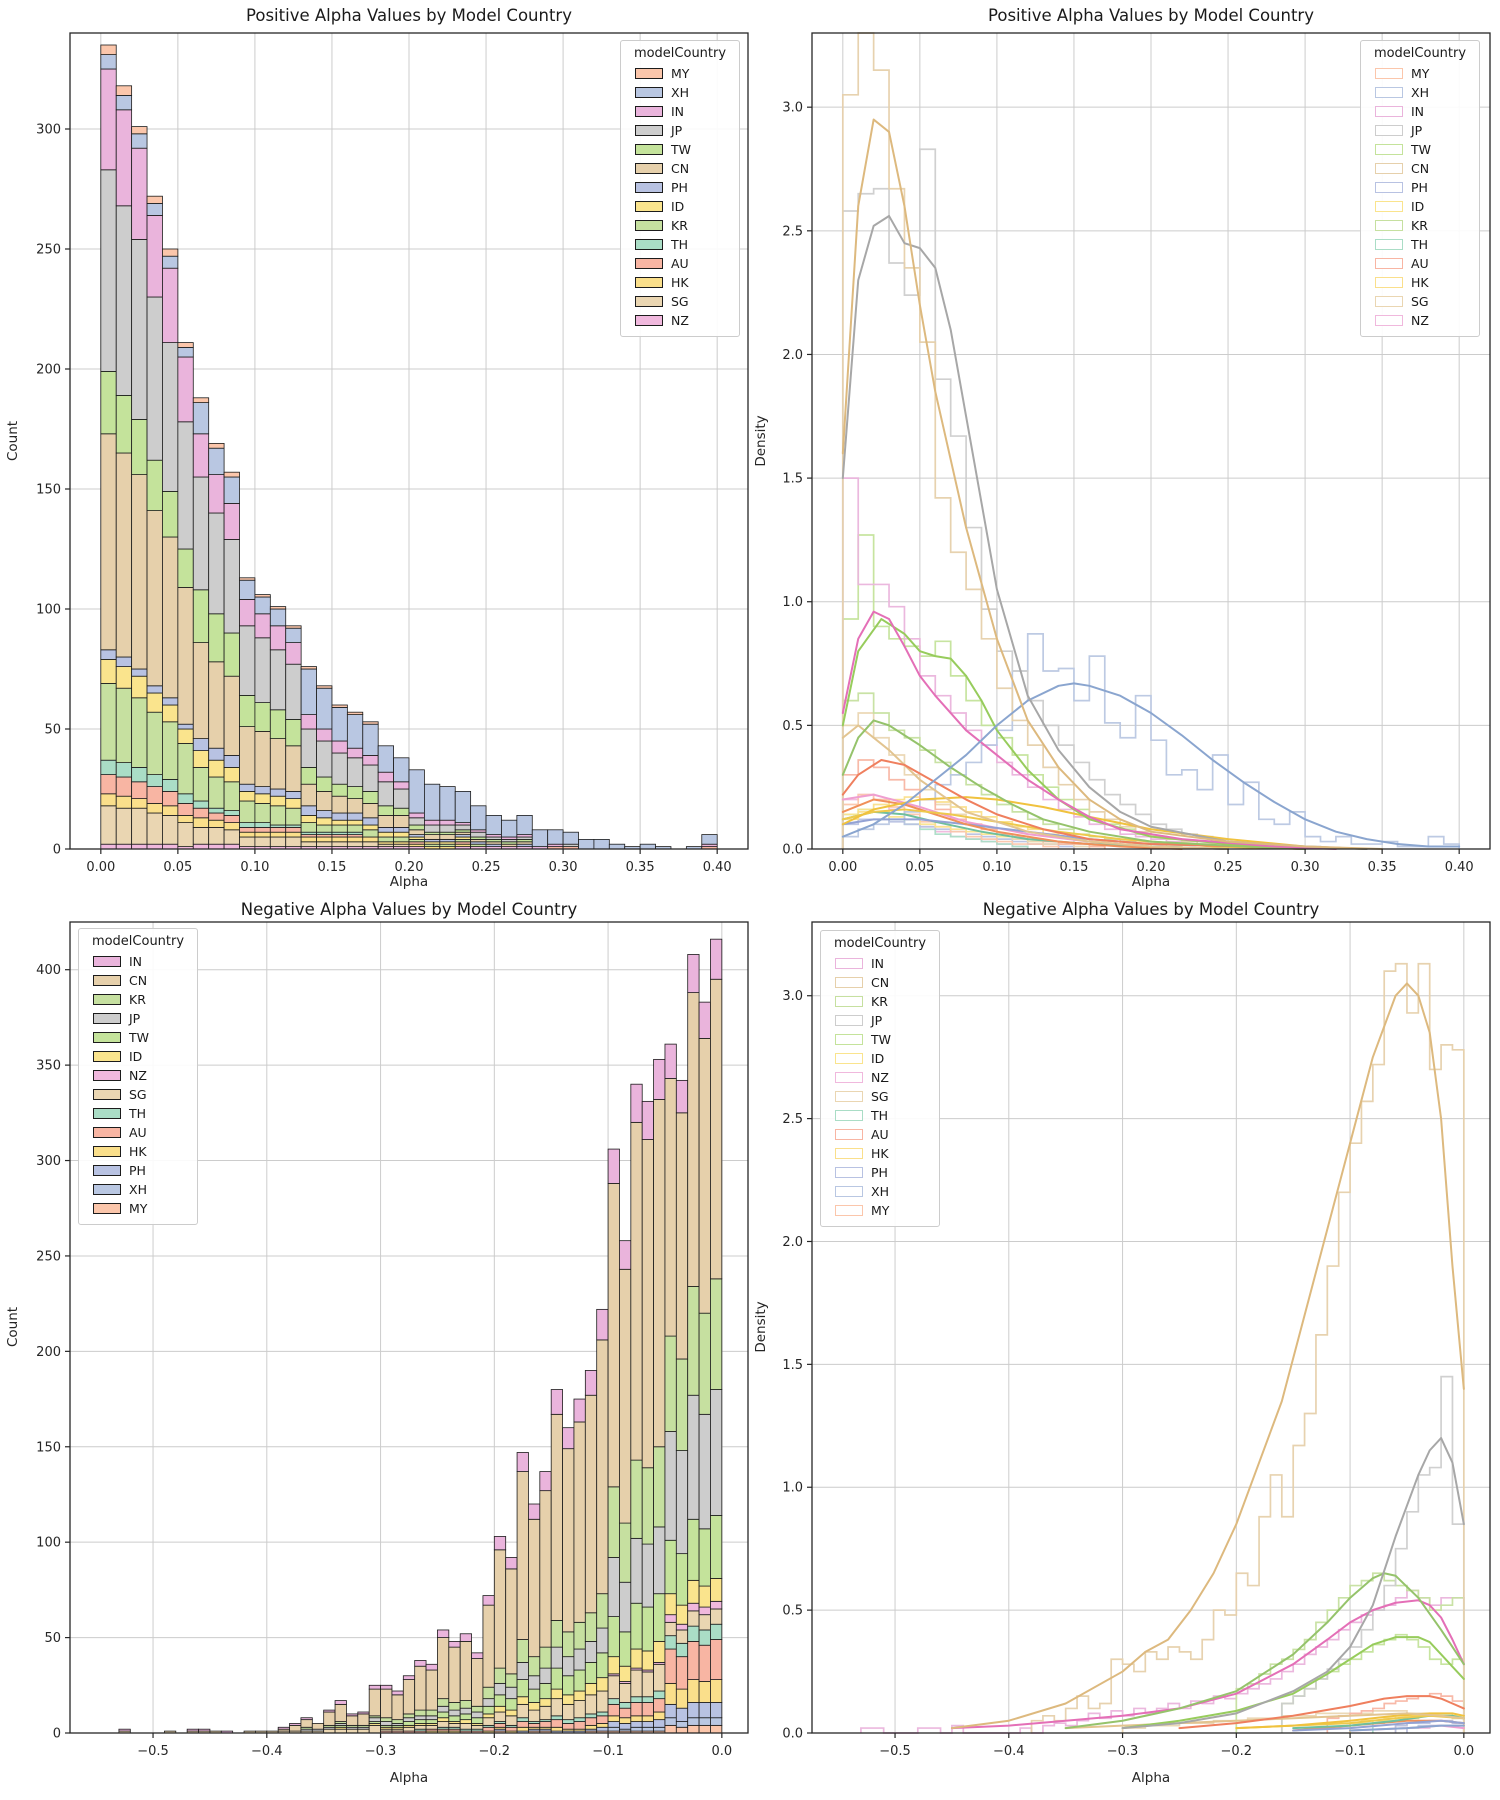  What do you see at coordinates (680, 188) in the screenshot?
I see `legend-box: modelCountry MY XH IN JP TW CN PH ID KR TH AU HK SG NZ` at bounding box center [680, 188].